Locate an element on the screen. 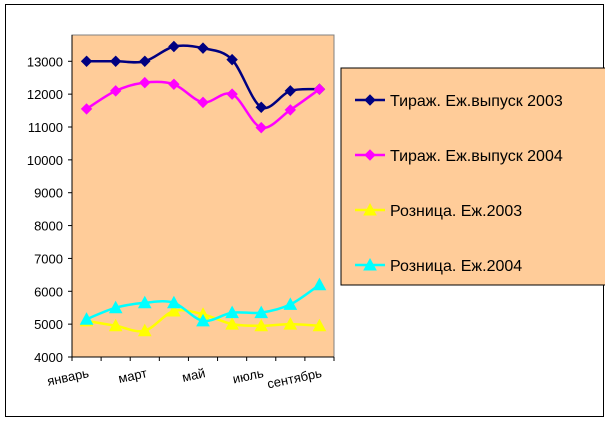  y-tick-label: 9000 is located at coordinates (48, 193).